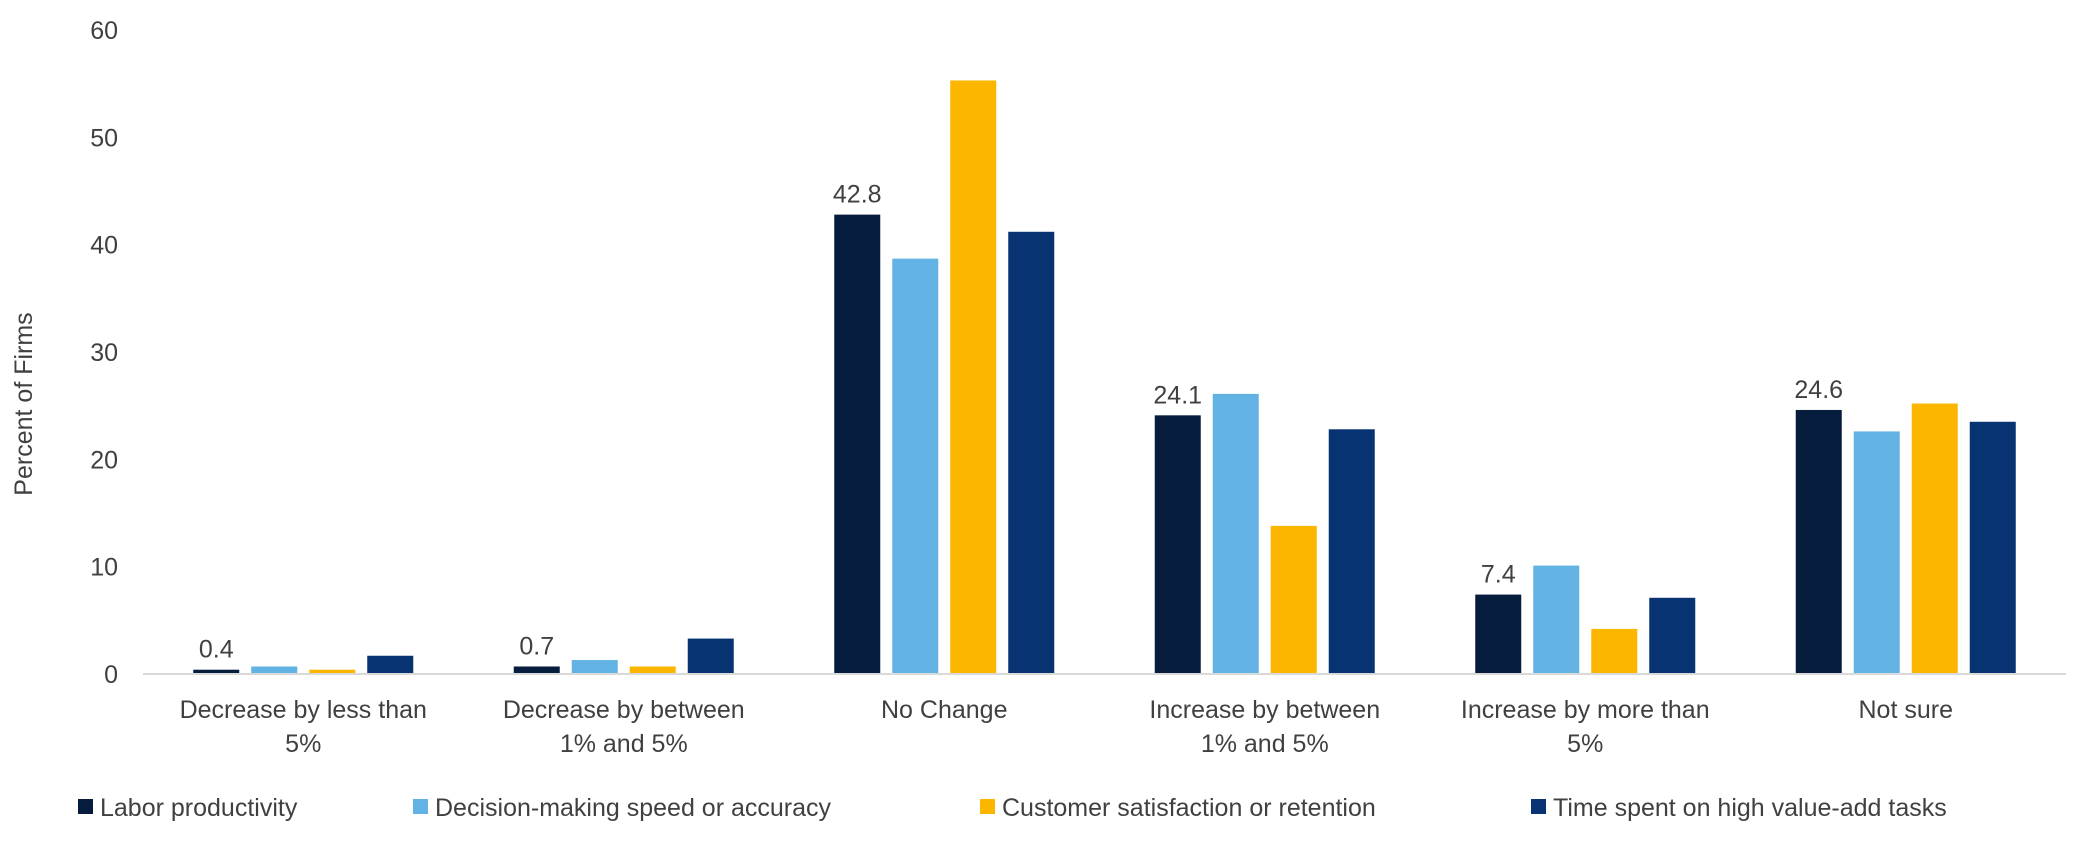 The height and width of the screenshot is (847, 2100). I want to click on data-label: 24.1, so click(1177, 395).